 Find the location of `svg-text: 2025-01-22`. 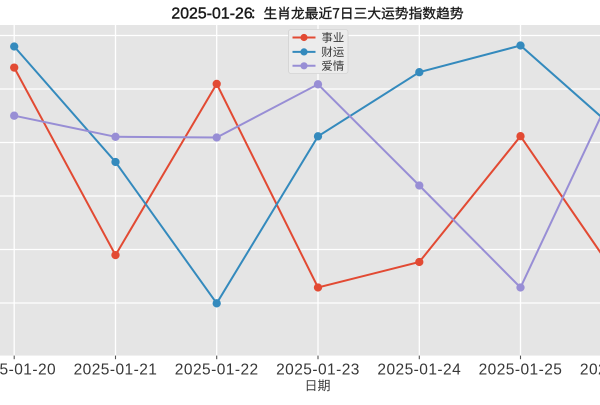

svg-text: 2025-01-22 is located at coordinates (217, 369).